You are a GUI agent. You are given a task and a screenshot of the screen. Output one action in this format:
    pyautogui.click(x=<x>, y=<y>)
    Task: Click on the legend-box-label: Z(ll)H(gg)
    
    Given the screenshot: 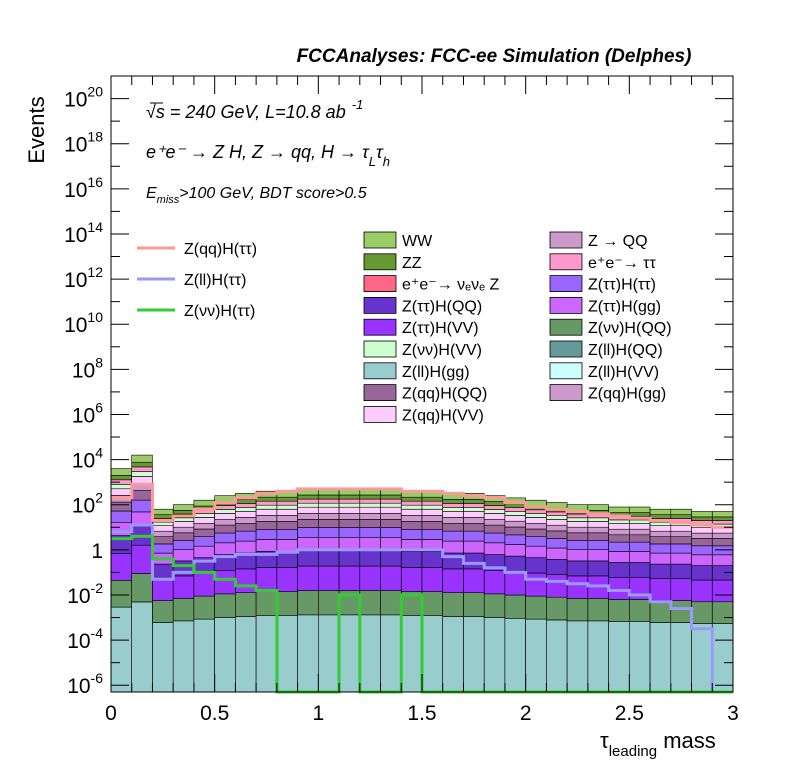 What is the action you would take?
    pyautogui.click(x=436, y=372)
    